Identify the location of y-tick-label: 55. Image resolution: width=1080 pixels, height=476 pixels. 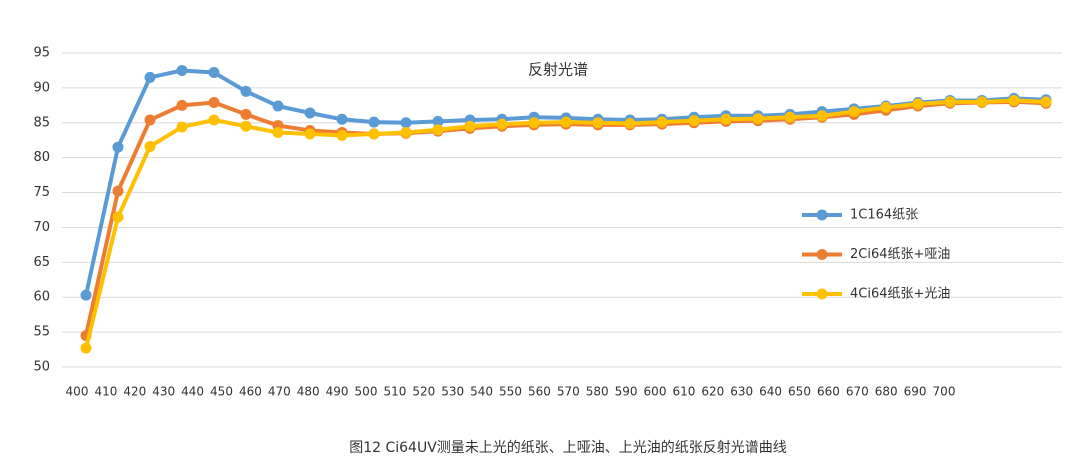
(41, 332).